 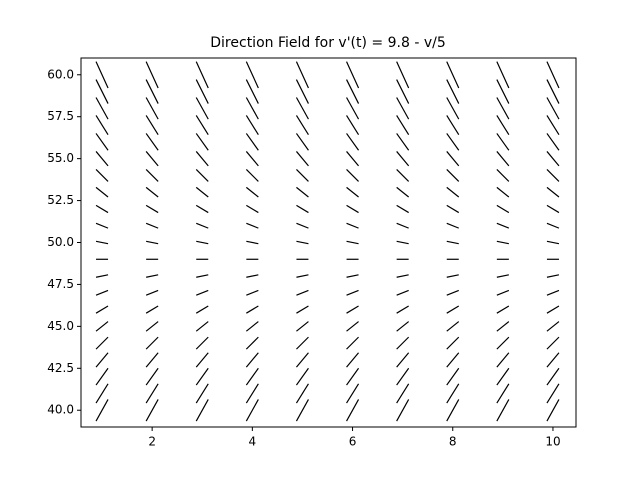 I want to click on x-tick-label: 6, so click(x=353, y=442).